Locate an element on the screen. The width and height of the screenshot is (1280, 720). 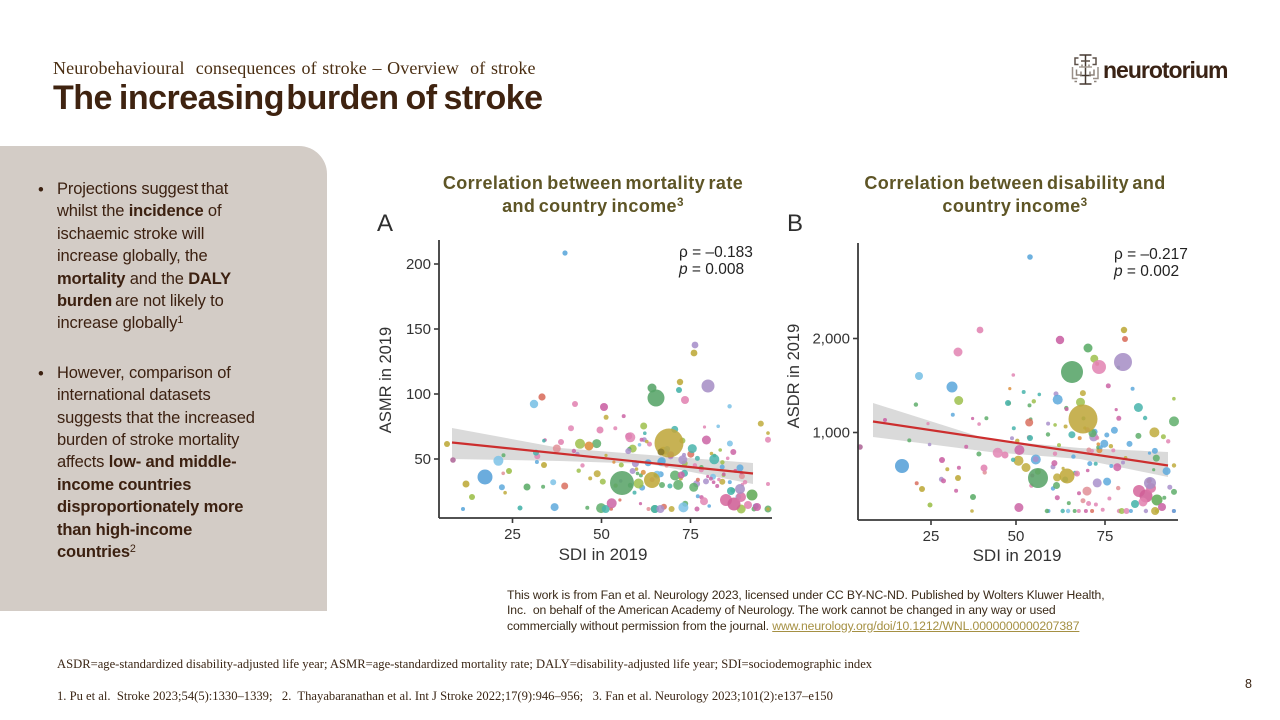
svg-text: ρ = –0.217 is located at coordinates (1151, 254).